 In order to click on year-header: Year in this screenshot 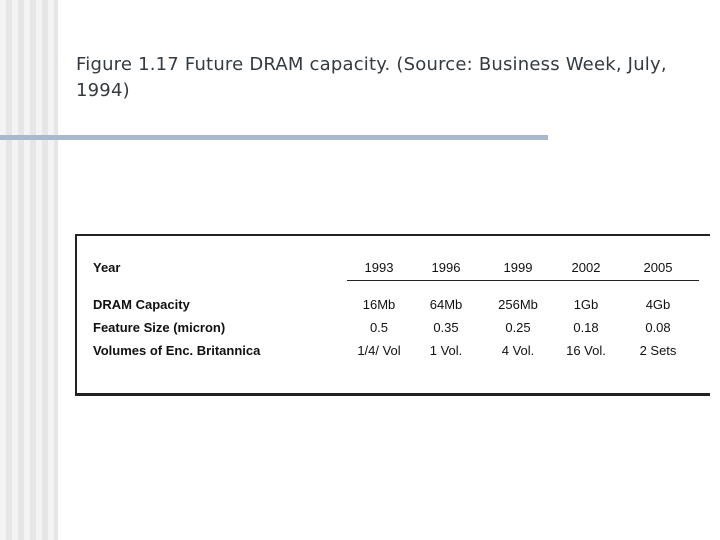, I will do `click(107, 267)`.